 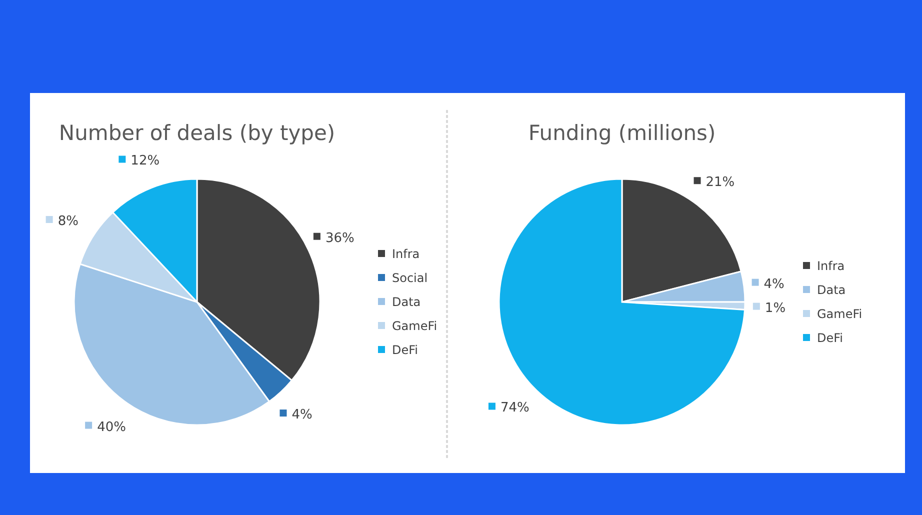 What do you see at coordinates (68, 222) in the screenshot?
I see `data-label: 8%` at bounding box center [68, 222].